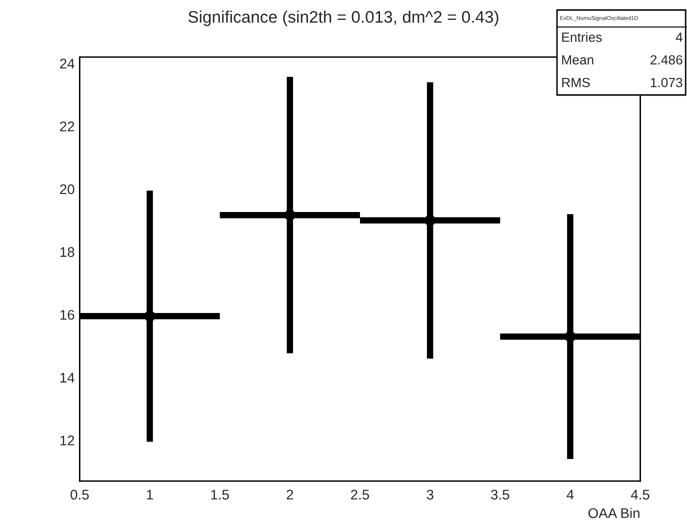  What do you see at coordinates (679, 37) in the screenshot?
I see `text: 4` at bounding box center [679, 37].